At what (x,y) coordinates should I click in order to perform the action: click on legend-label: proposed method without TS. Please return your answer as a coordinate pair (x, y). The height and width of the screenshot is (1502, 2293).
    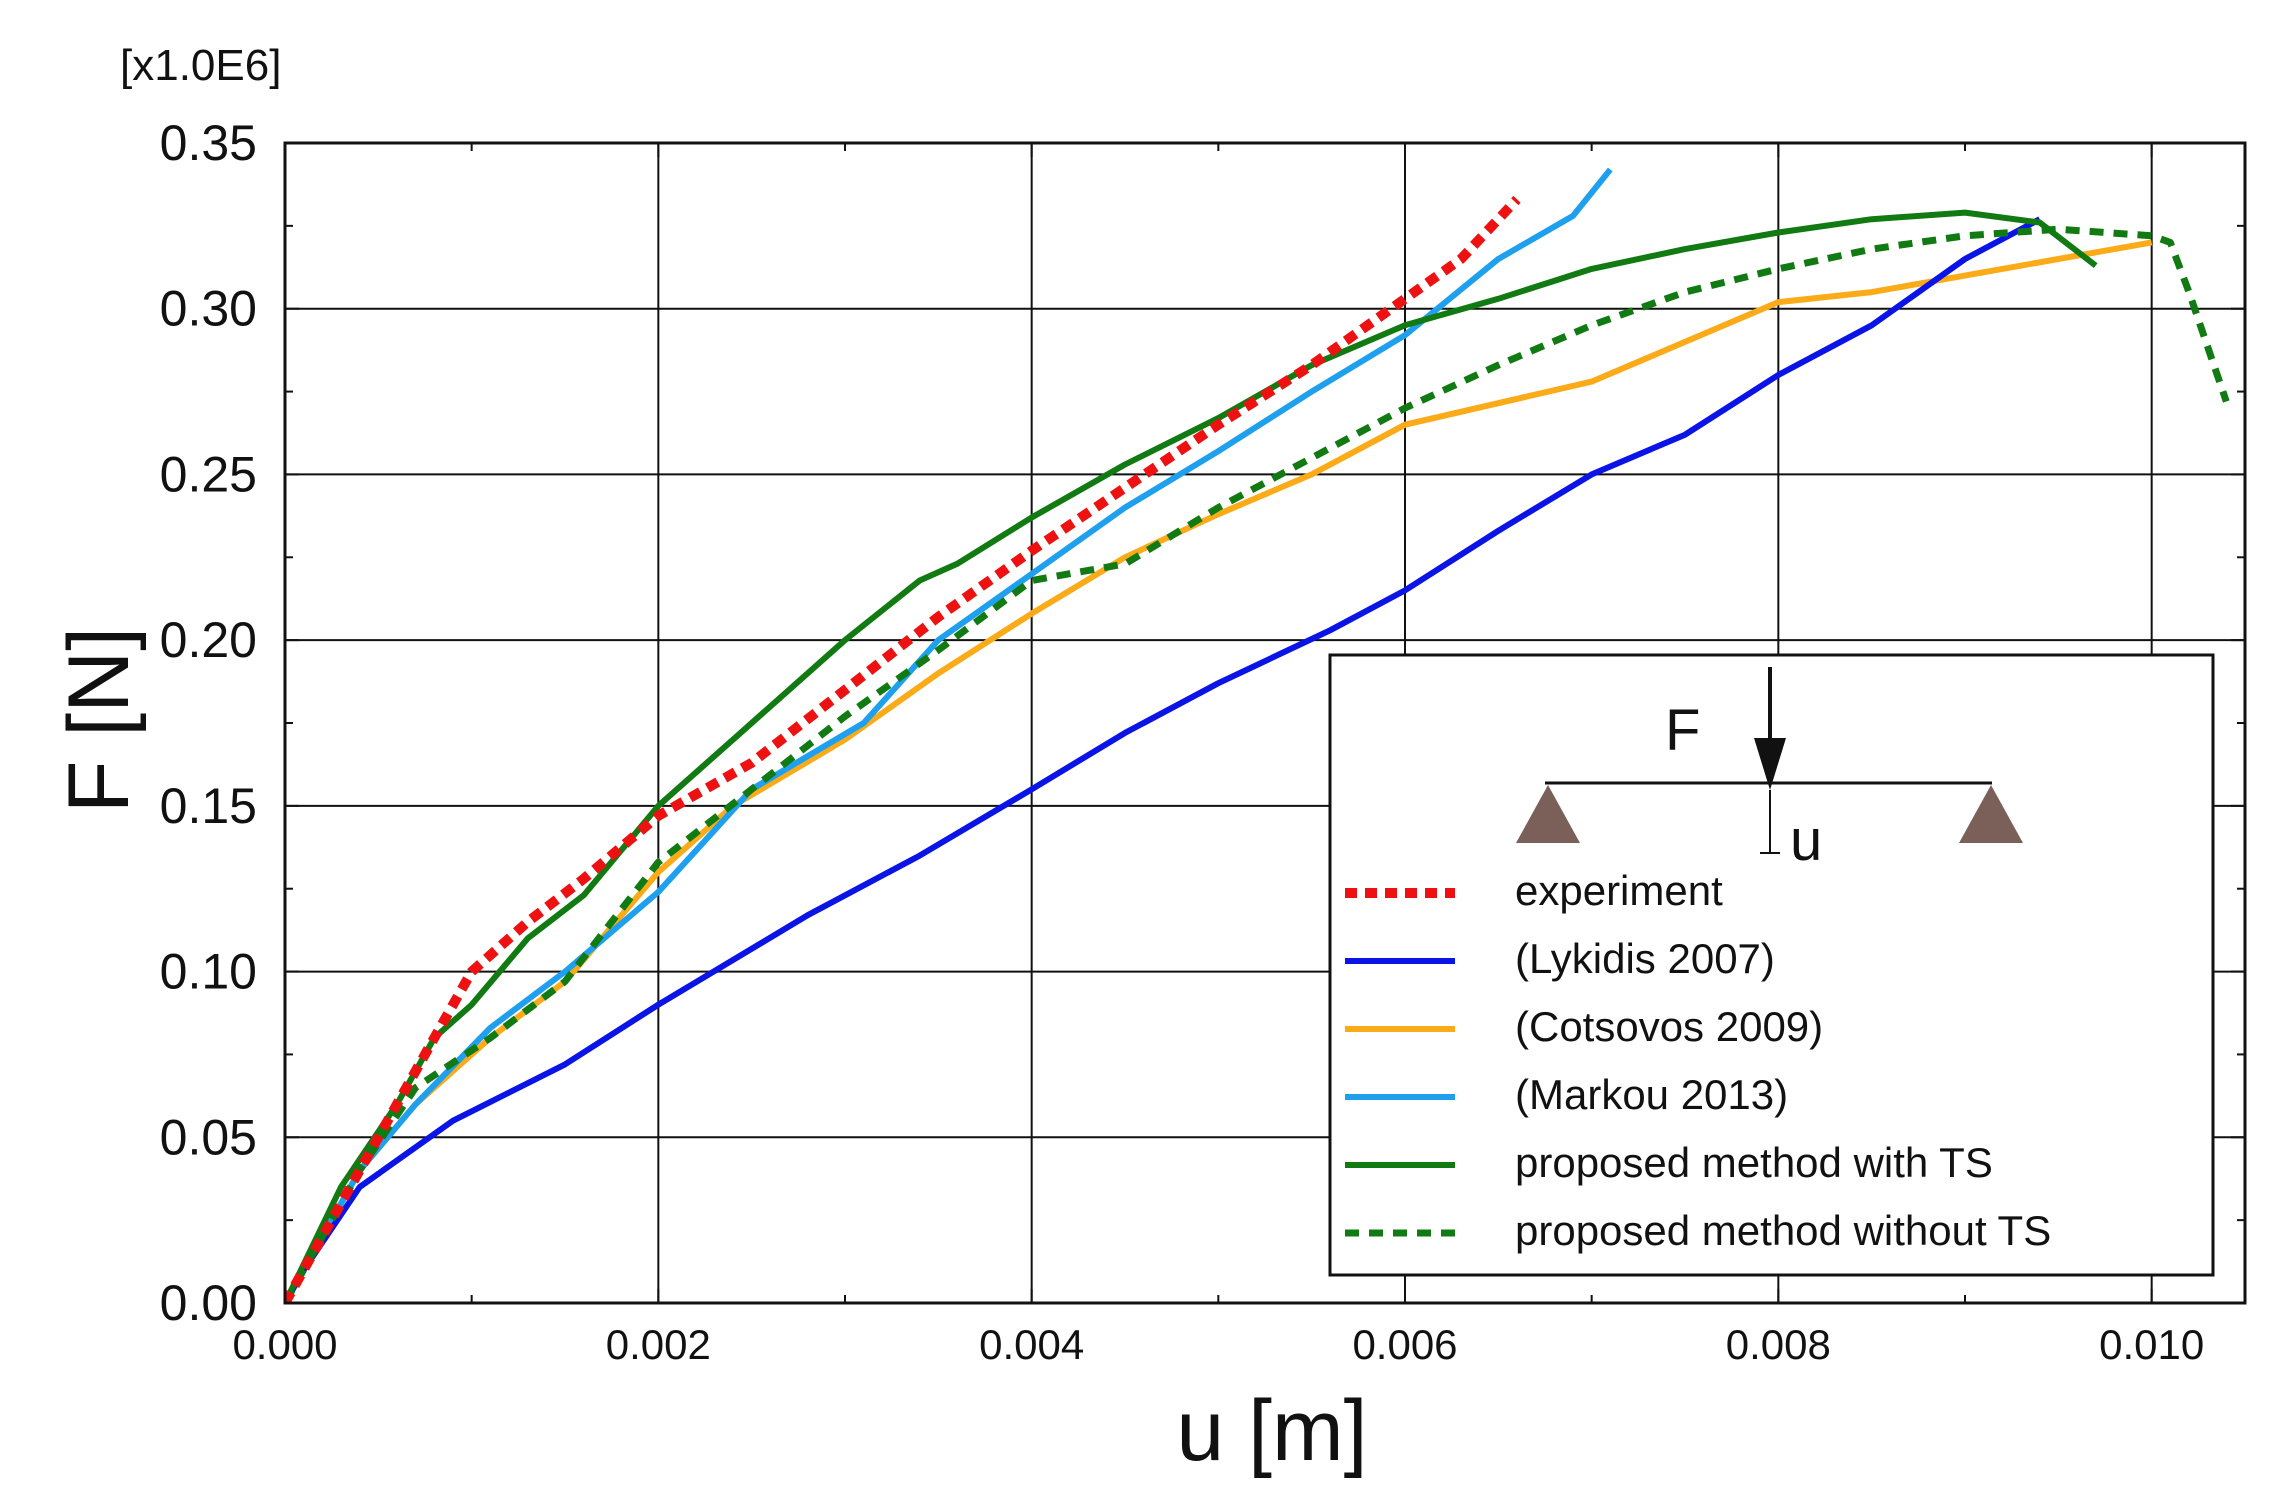
    Looking at the image, I should click on (1783, 1230).